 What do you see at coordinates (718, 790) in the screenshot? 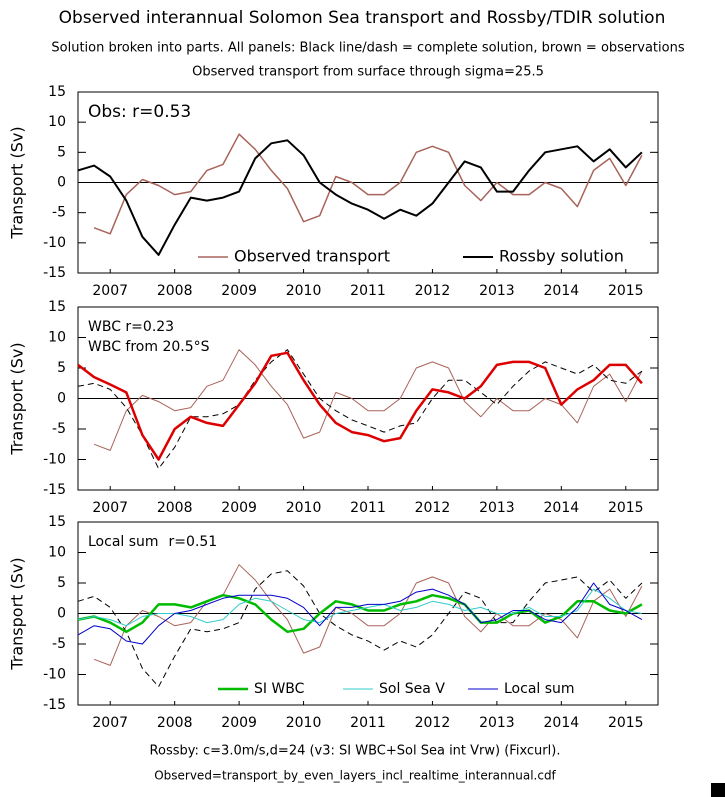
I see `corner-mark` at bounding box center [718, 790].